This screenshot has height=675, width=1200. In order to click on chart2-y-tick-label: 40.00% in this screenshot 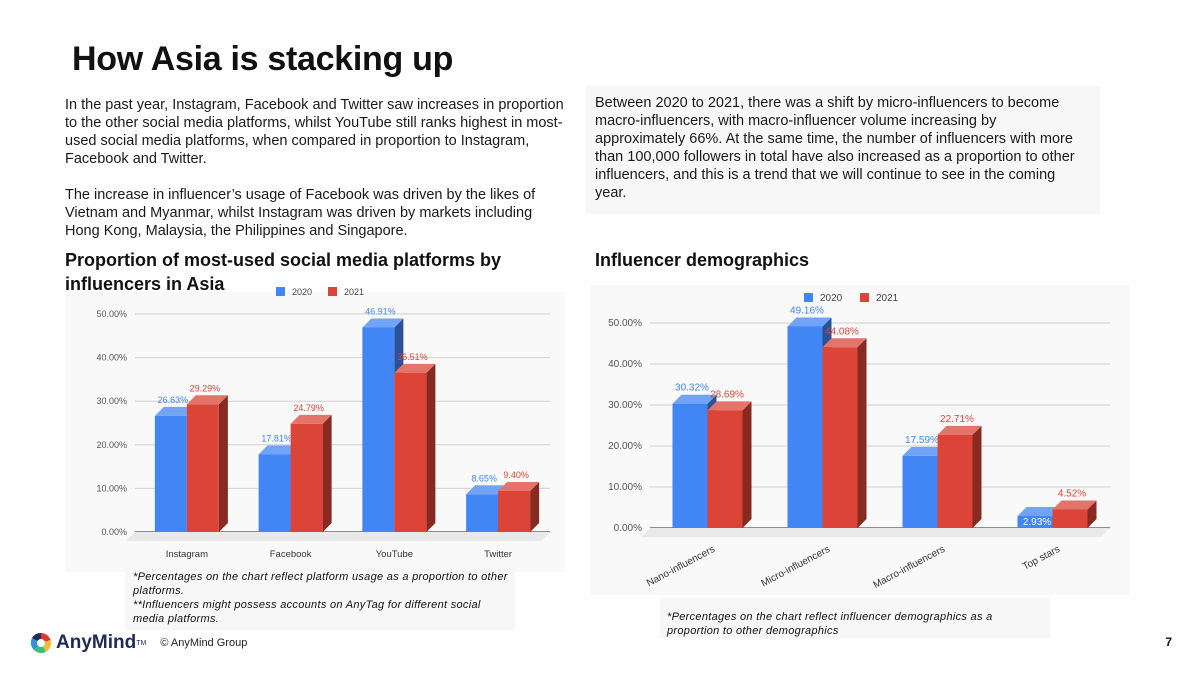, I will do `click(625, 364)`.